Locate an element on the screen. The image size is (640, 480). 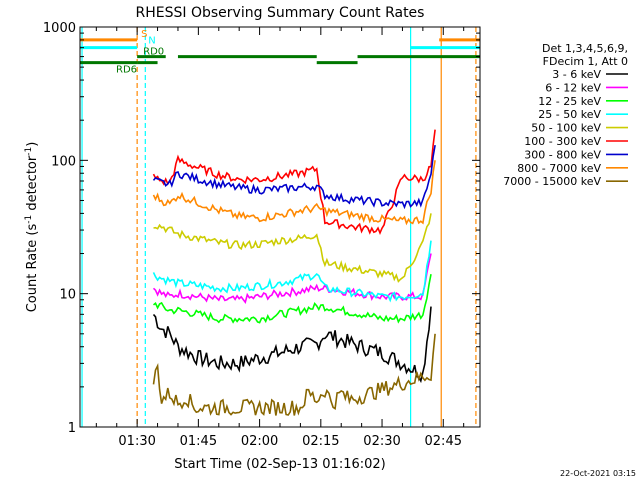
y-axis-label-sup1: -1 is located at coordinates (29, 219).